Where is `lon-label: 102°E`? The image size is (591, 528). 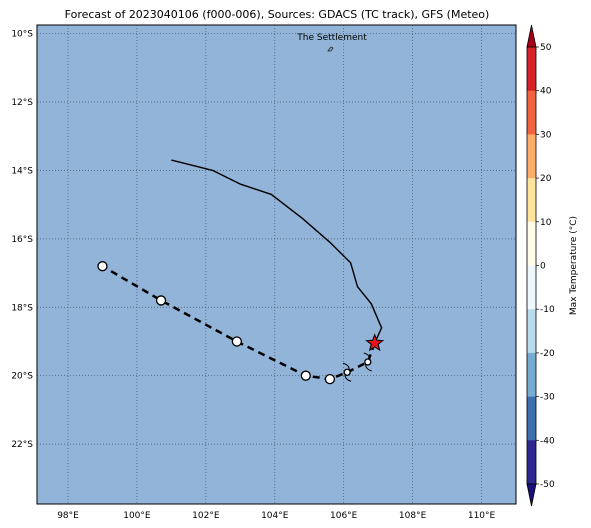
lon-label: 102°E is located at coordinates (206, 516).